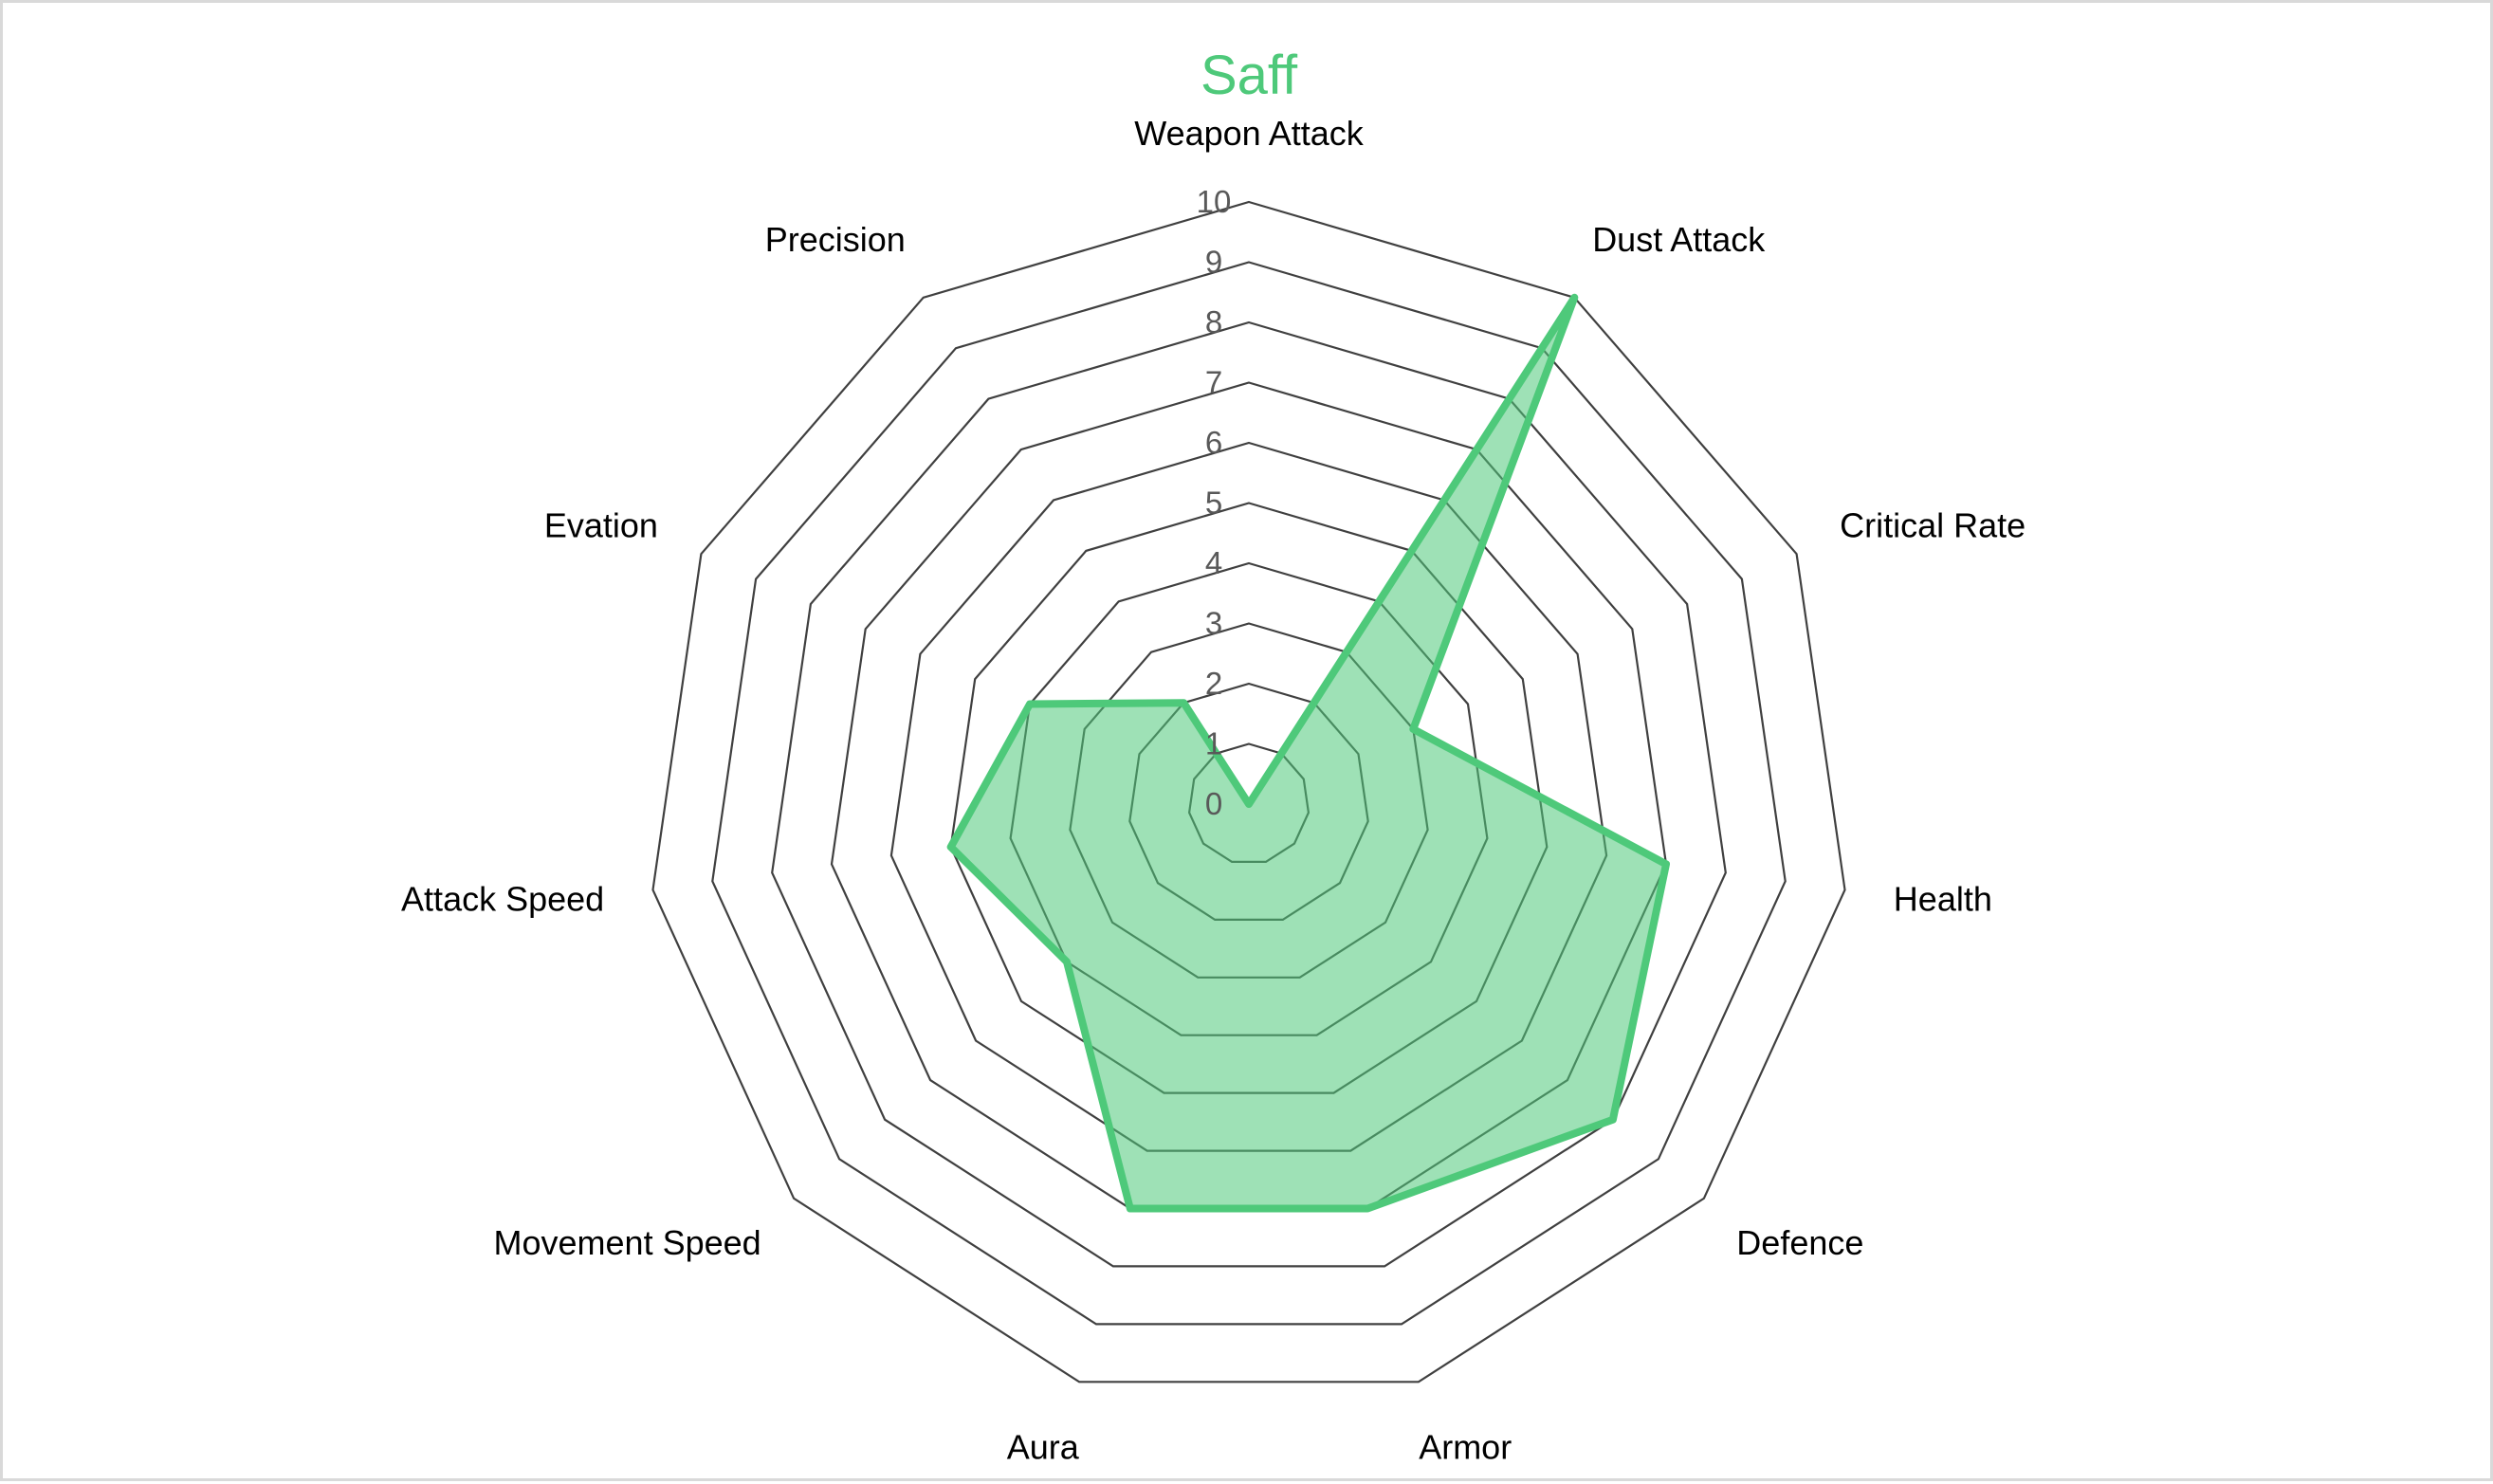  Describe the element at coordinates (1679, 239) in the screenshot. I see `category-label-dust-attack: Dust Attack` at that location.